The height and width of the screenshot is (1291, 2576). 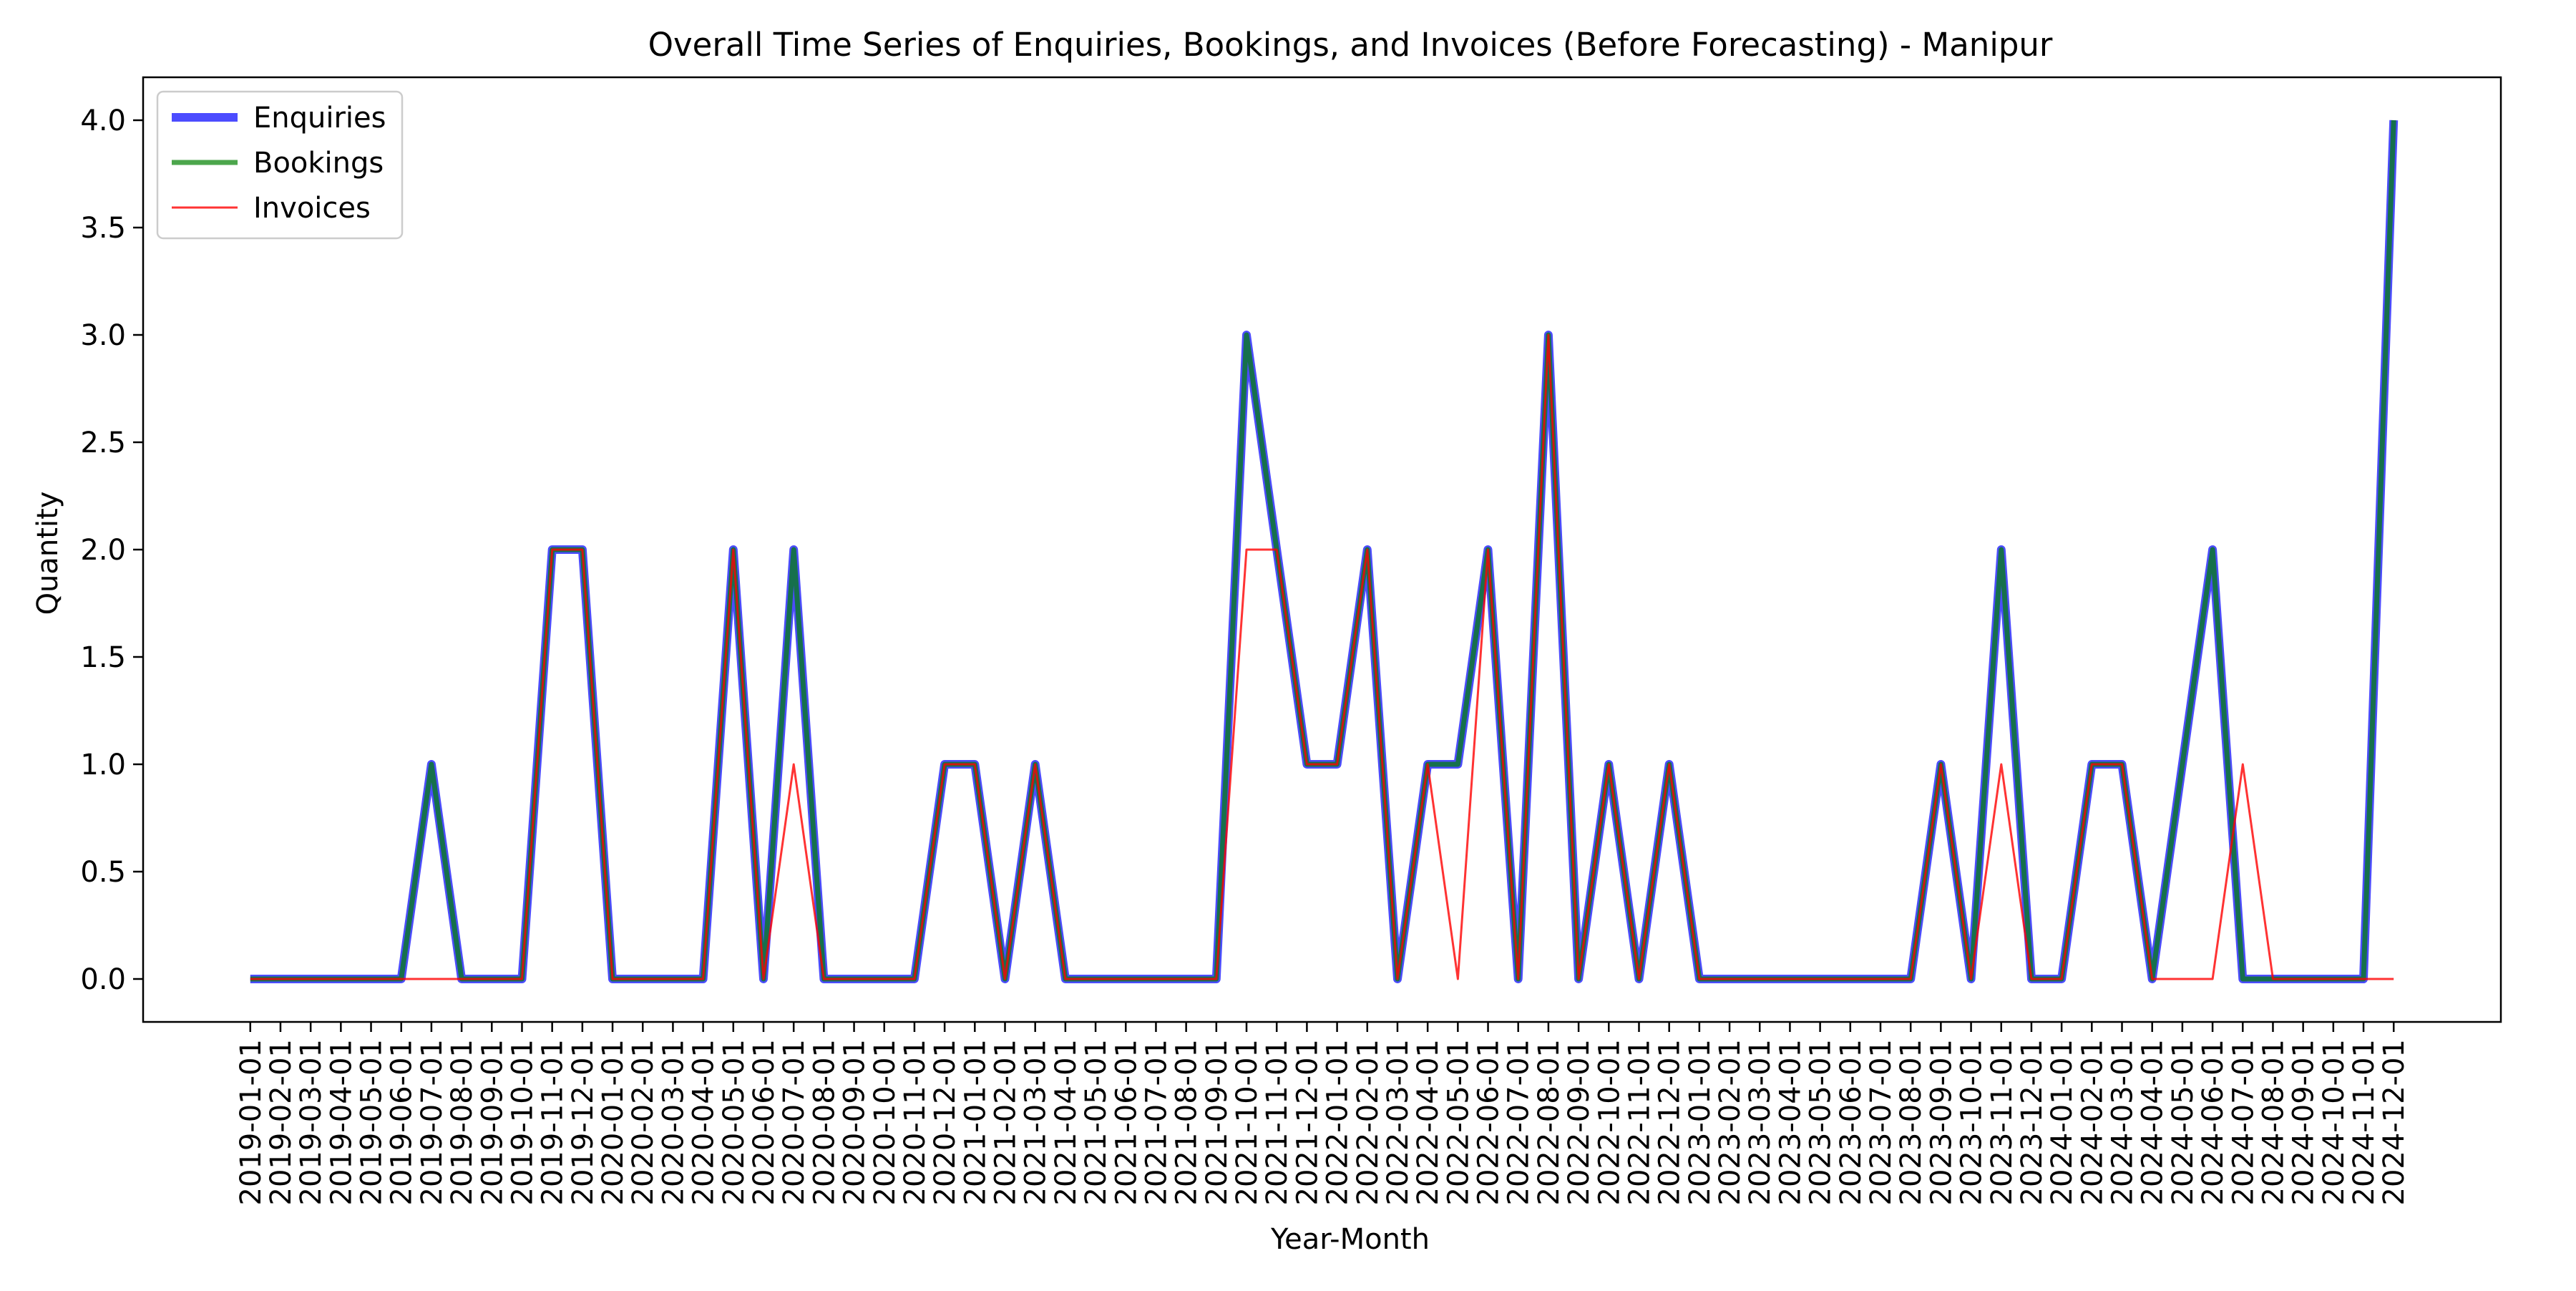 I want to click on x-tick-label: 2022-06-01, so click(x=1489, y=1122).